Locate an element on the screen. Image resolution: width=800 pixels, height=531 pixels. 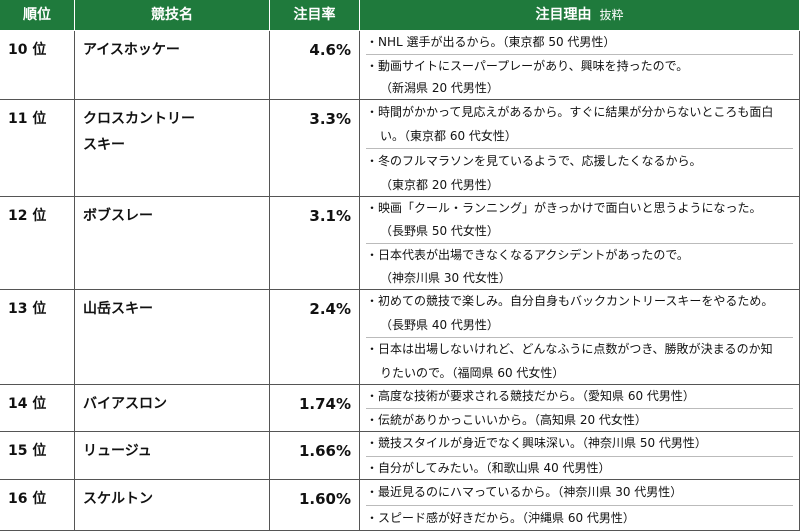
rate: 1.74% is located at coordinates (315, 408).